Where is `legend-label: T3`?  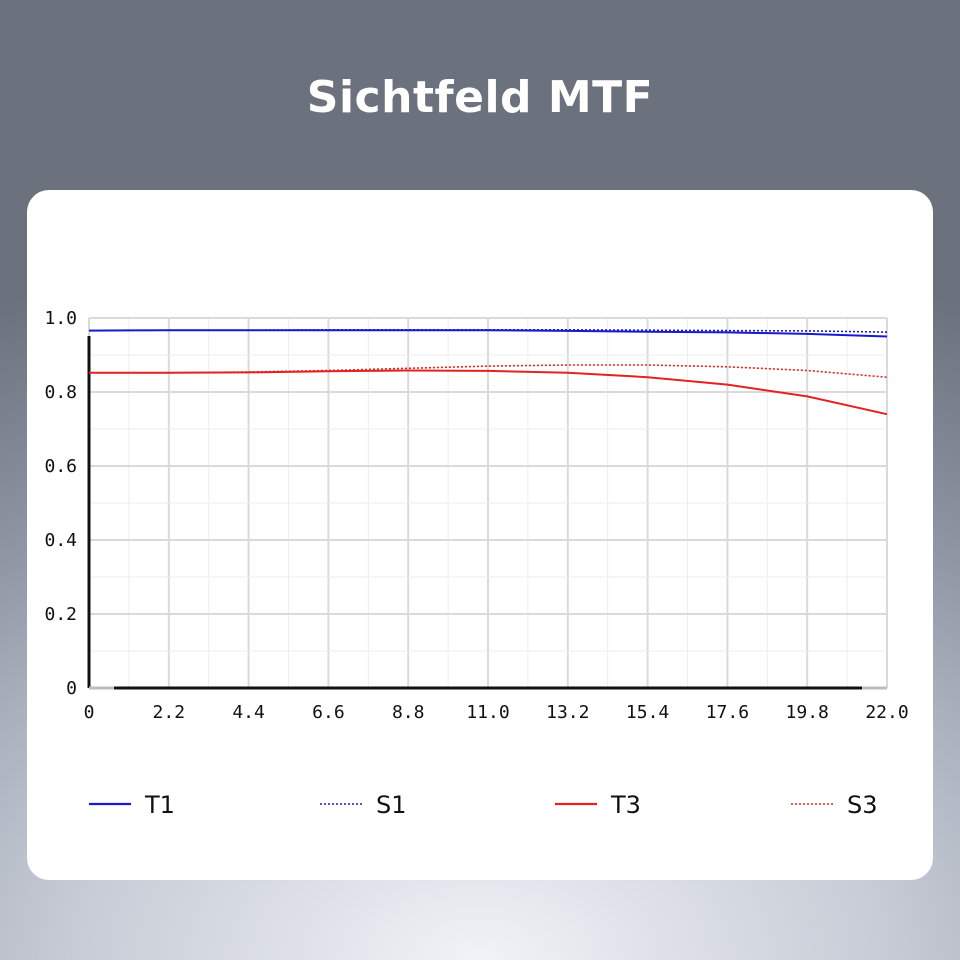 legend-label: T3 is located at coordinates (625, 805).